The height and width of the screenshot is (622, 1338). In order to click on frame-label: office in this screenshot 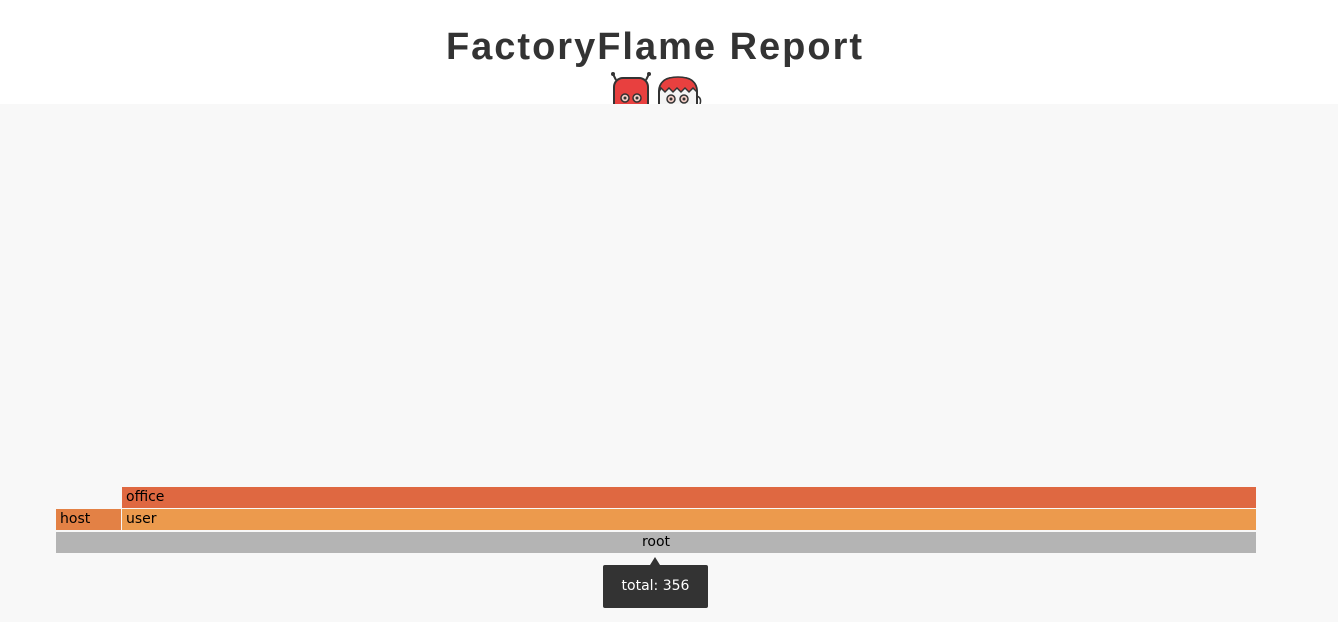, I will do `click(145, 497)`.